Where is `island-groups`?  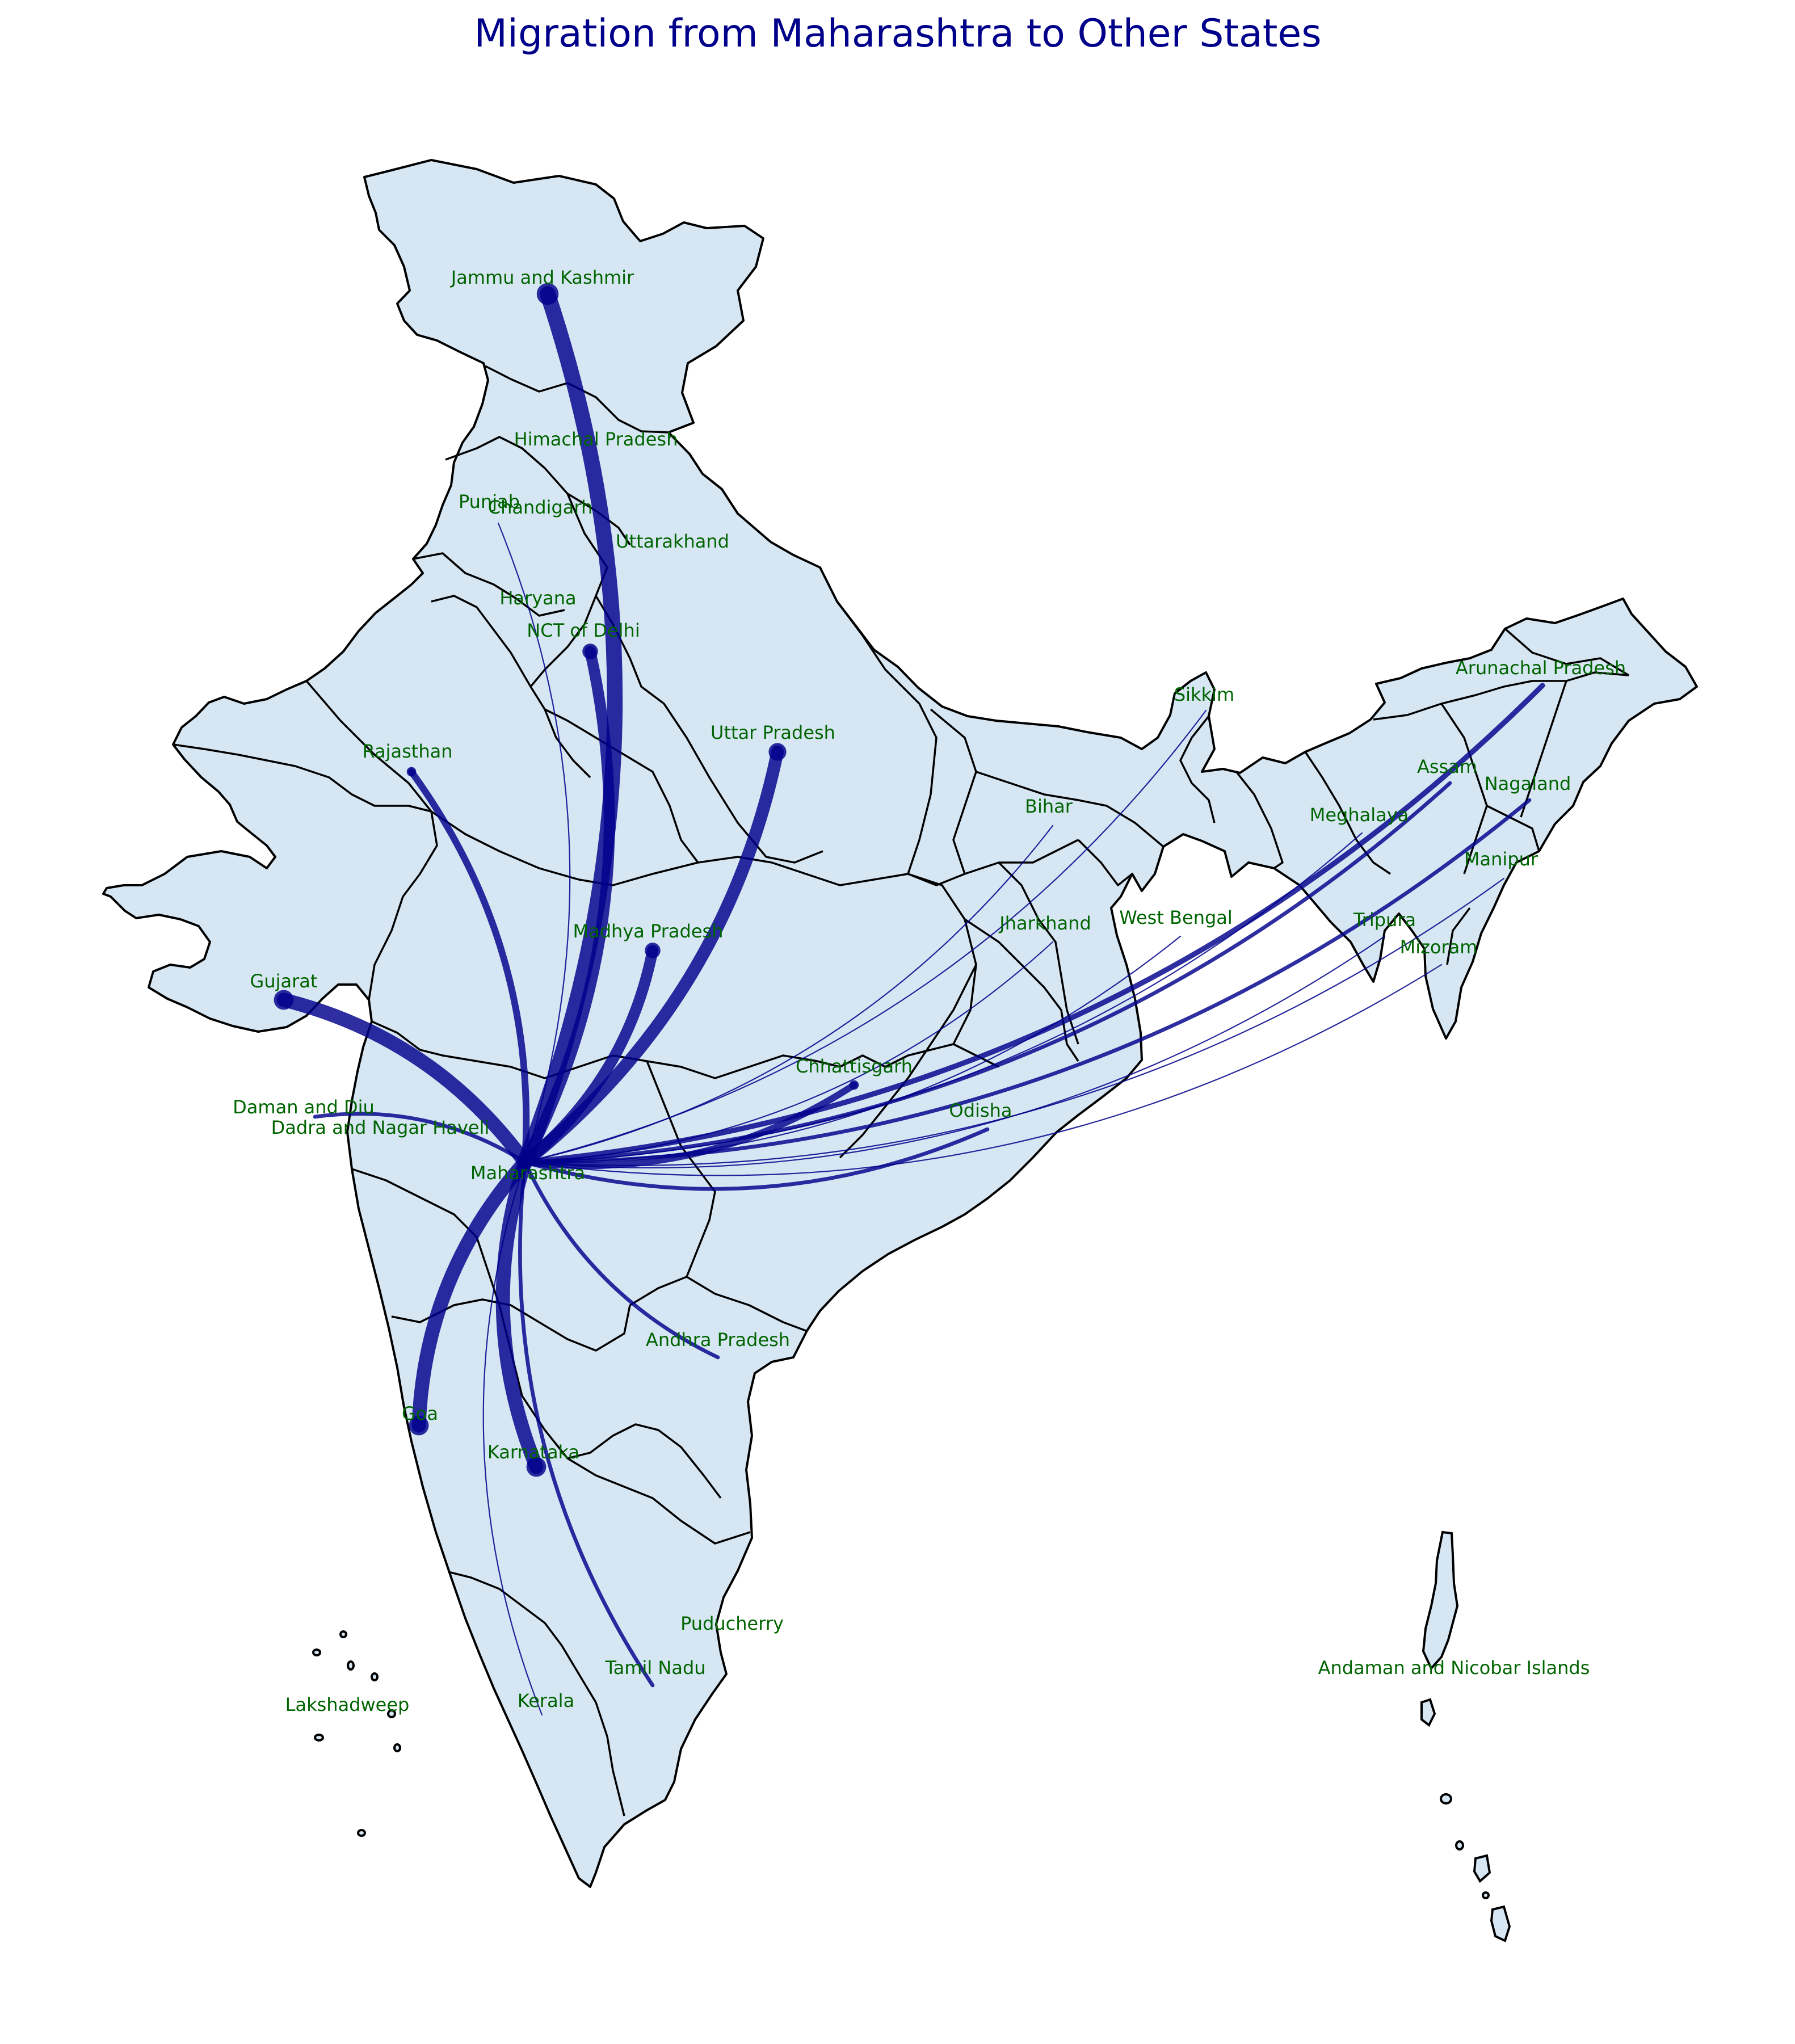 island-groups is located at coordinates (911, 1736).